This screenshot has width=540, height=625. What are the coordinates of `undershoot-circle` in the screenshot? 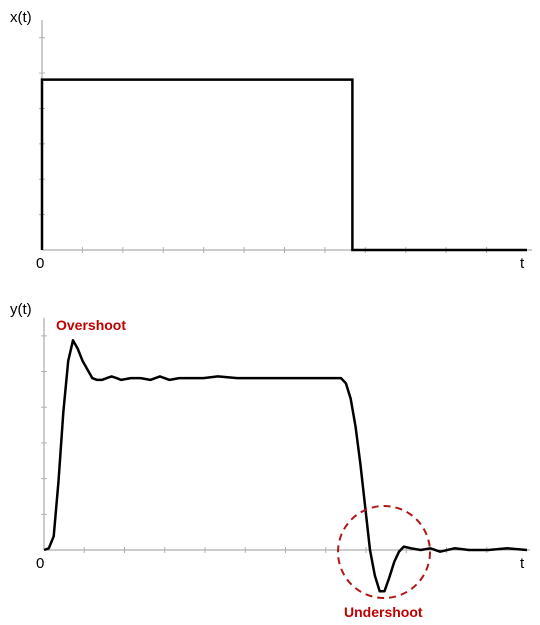 It's located at (384, 552).